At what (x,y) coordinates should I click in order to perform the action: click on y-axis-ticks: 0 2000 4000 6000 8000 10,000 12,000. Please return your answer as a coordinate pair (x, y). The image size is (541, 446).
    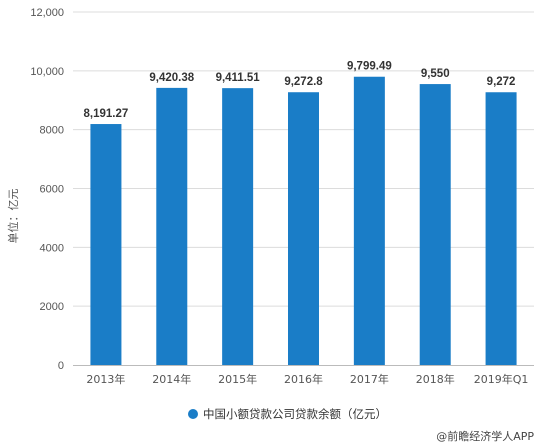
    Looking at the image, I should click on (47, 189).